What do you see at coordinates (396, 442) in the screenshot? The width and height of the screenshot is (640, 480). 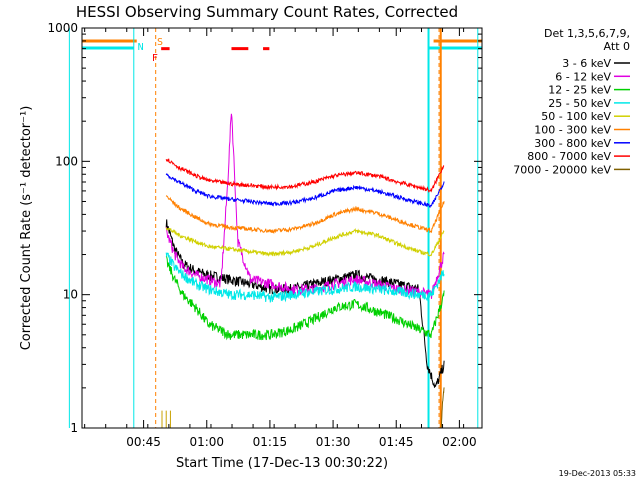 I see `x-tick-label: 01:45` at bounding box center [396, 442].